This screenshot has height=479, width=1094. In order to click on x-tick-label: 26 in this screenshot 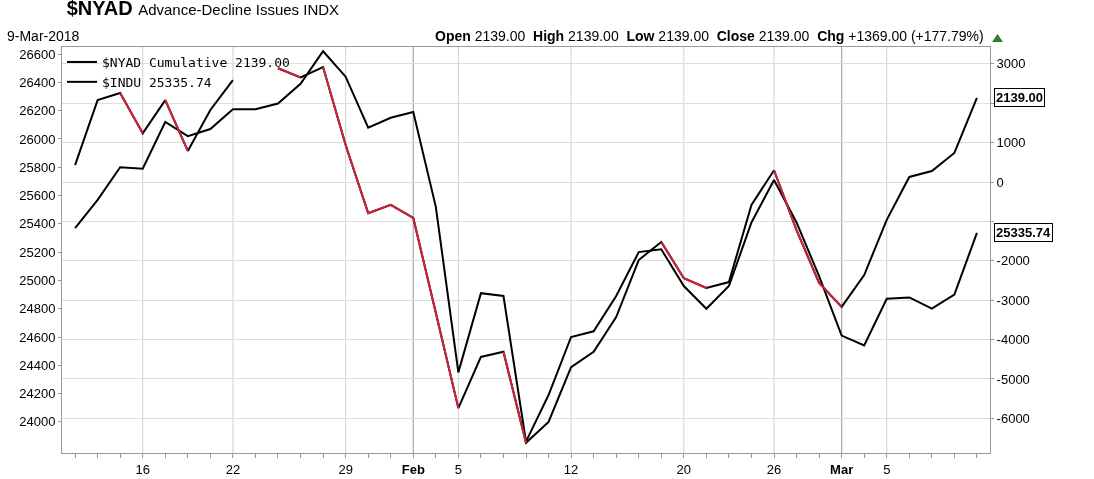, I will do `click(774, 469)`.